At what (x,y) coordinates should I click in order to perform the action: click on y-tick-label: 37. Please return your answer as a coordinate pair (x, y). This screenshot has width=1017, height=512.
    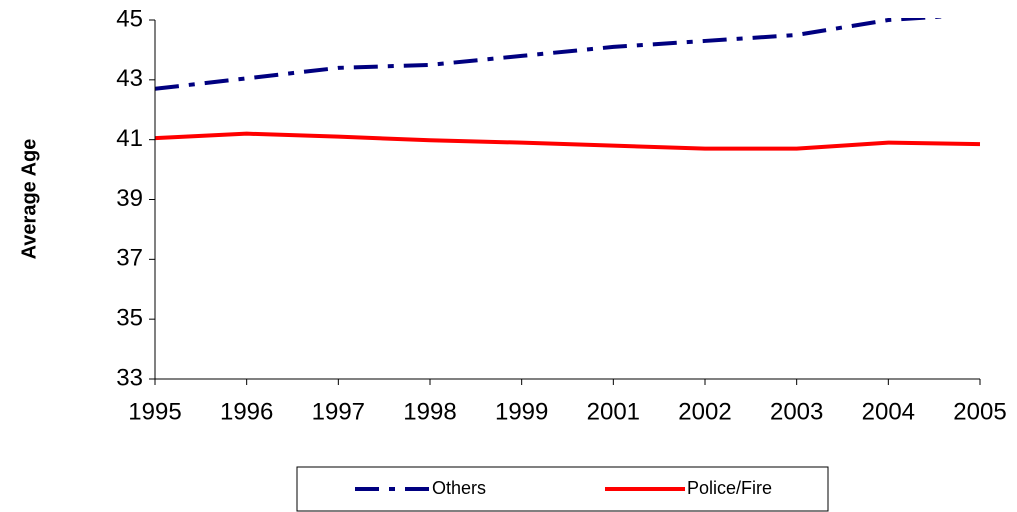
    Looking at the image, I should click on (129, 258).